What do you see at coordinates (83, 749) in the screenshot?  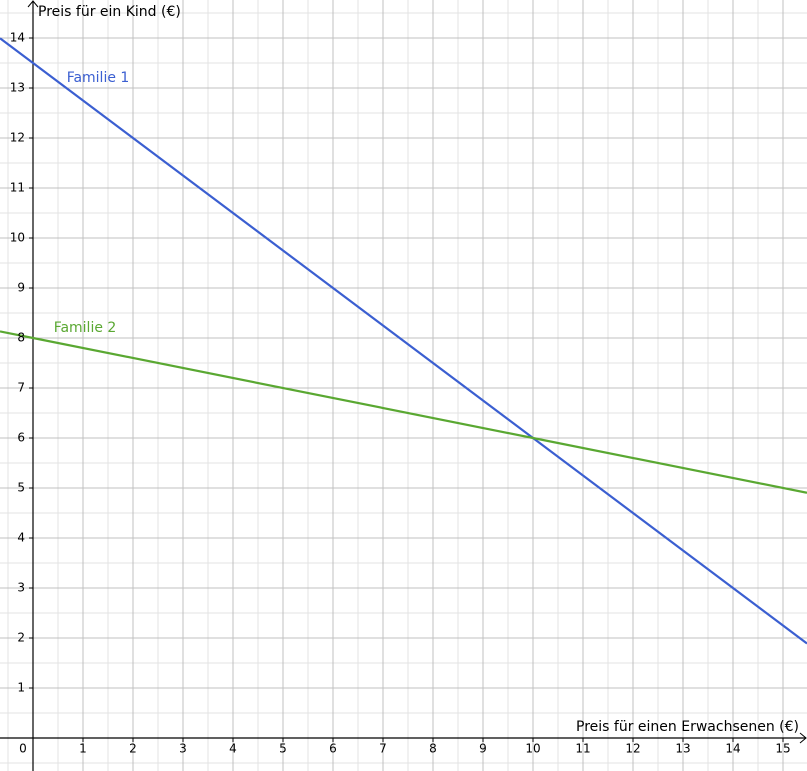 I see `x-tick-label: 1` at bounding box center [83, 749].